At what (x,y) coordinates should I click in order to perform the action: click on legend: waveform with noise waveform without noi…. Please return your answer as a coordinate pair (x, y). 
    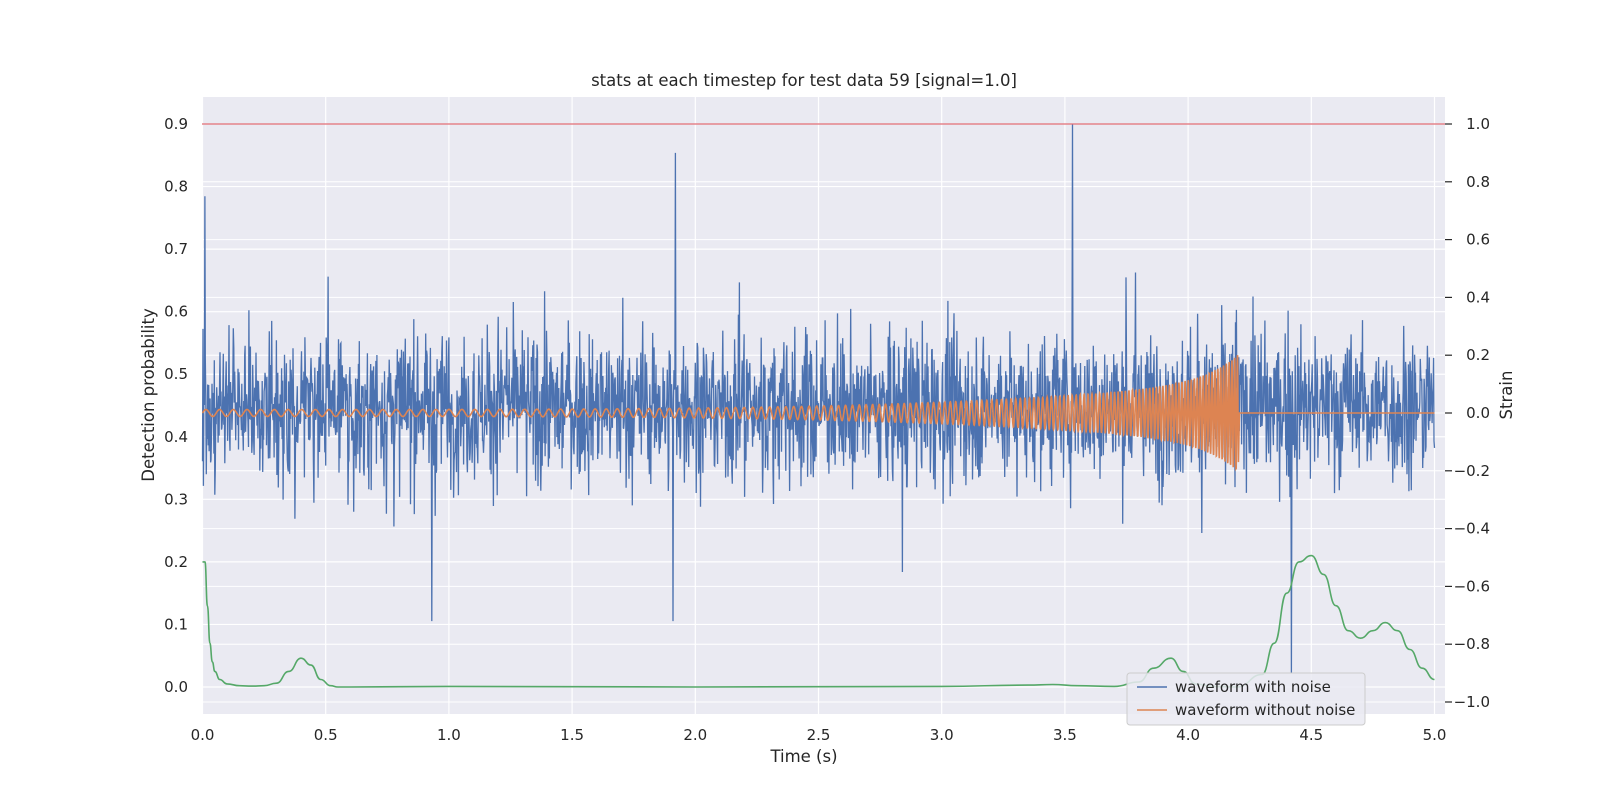
    Looking at the image, I should click on (1246, 699).